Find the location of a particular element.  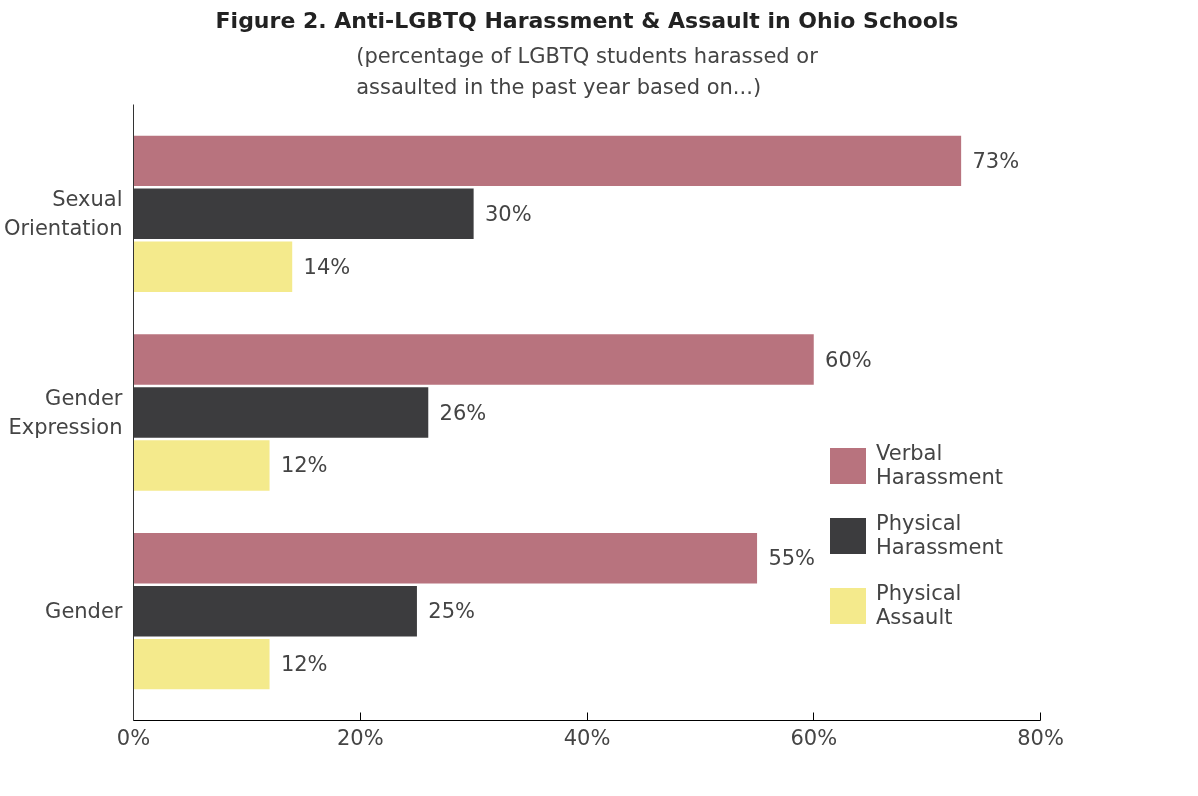

chart-subtitle: (percentage of LGBTQ students harassed or assaulted in the past year based on...) is located at coordinates (587, 72).